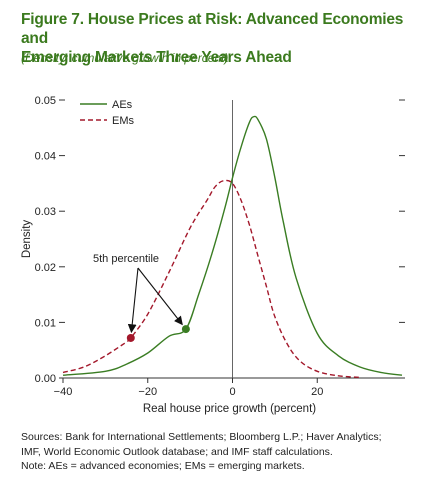 The width and height of the screenshot is (424, 496). What do you see at coordinates (122, 105) in the screenshot?
I see `legend-label-aes: AEs` at bounding box center [122, 105].